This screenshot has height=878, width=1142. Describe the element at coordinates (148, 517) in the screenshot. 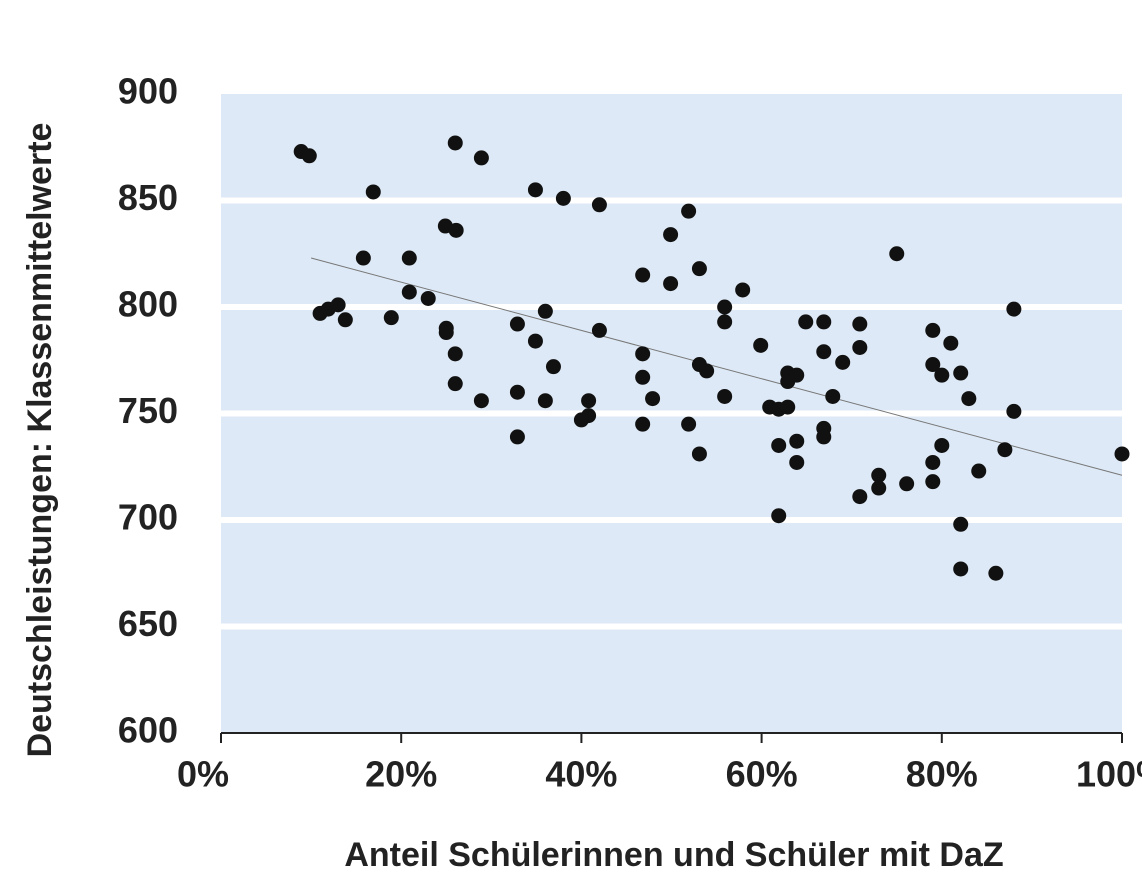

I see `y-tick-label: 700` at that location.